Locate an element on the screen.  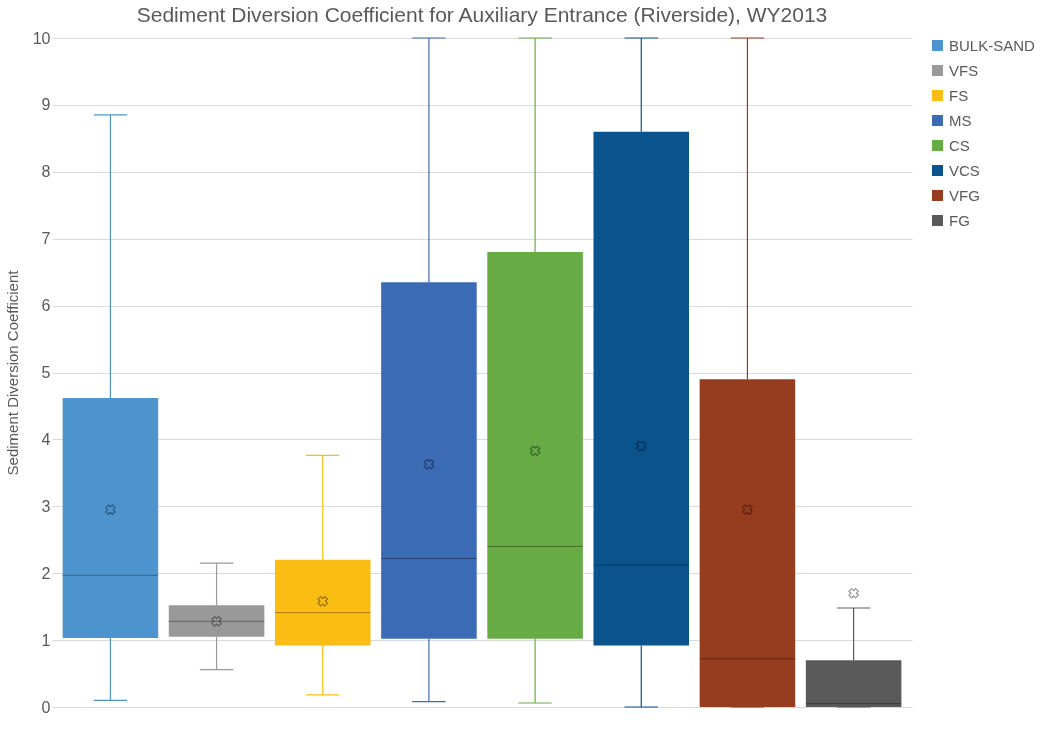
legend-label: VFG is located at coordinates (964, 195).